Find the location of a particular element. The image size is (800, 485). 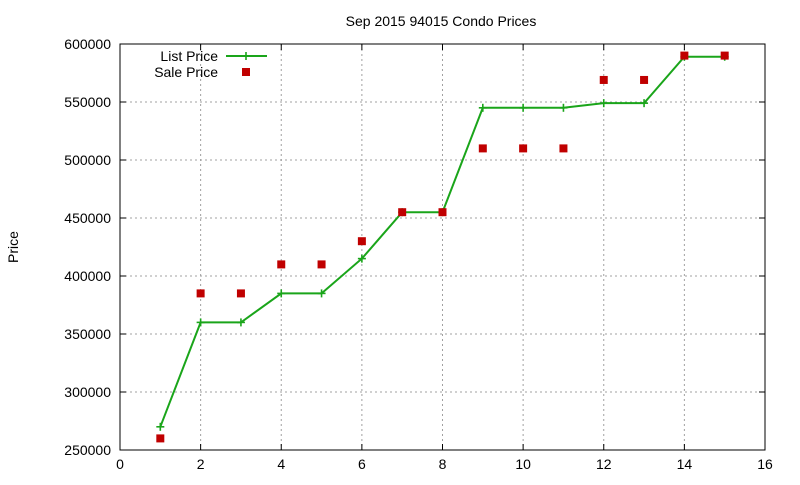

x-tick-label: 16 is located at coordinates (765, 464).